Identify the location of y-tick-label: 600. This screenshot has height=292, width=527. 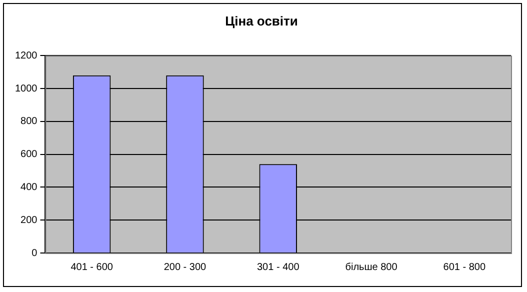
(29, 154).